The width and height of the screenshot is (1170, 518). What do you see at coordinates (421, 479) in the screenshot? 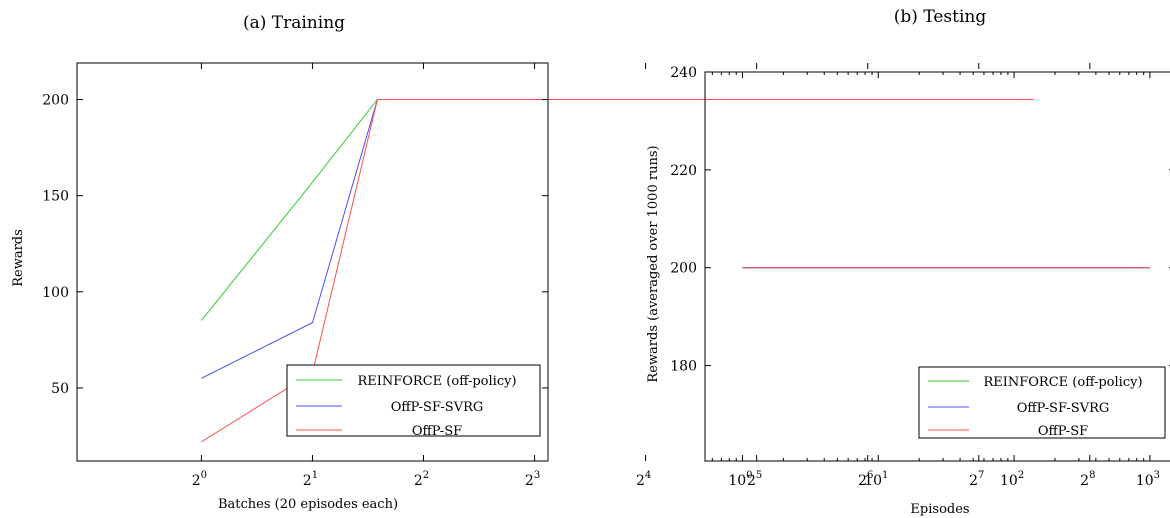
I see `x-tick-label: 22` at bounding box center [421, 479].